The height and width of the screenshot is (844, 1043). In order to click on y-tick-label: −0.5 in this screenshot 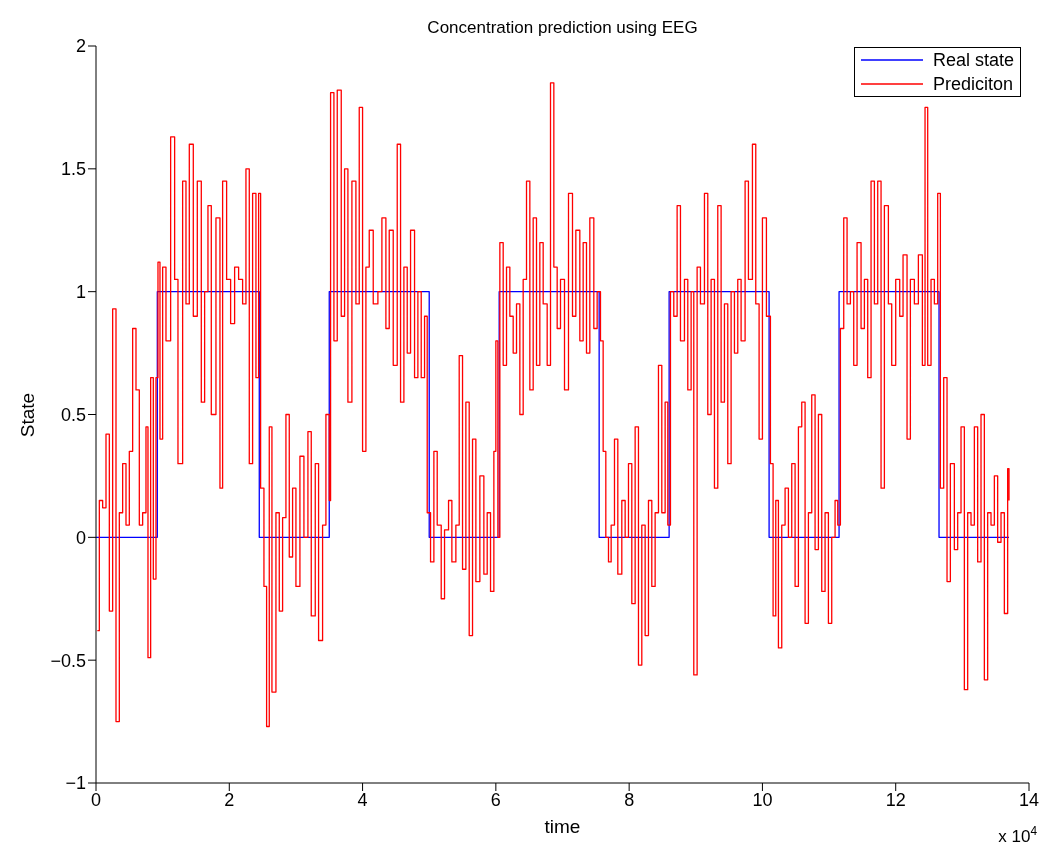, I will do `click(68, 660)`.